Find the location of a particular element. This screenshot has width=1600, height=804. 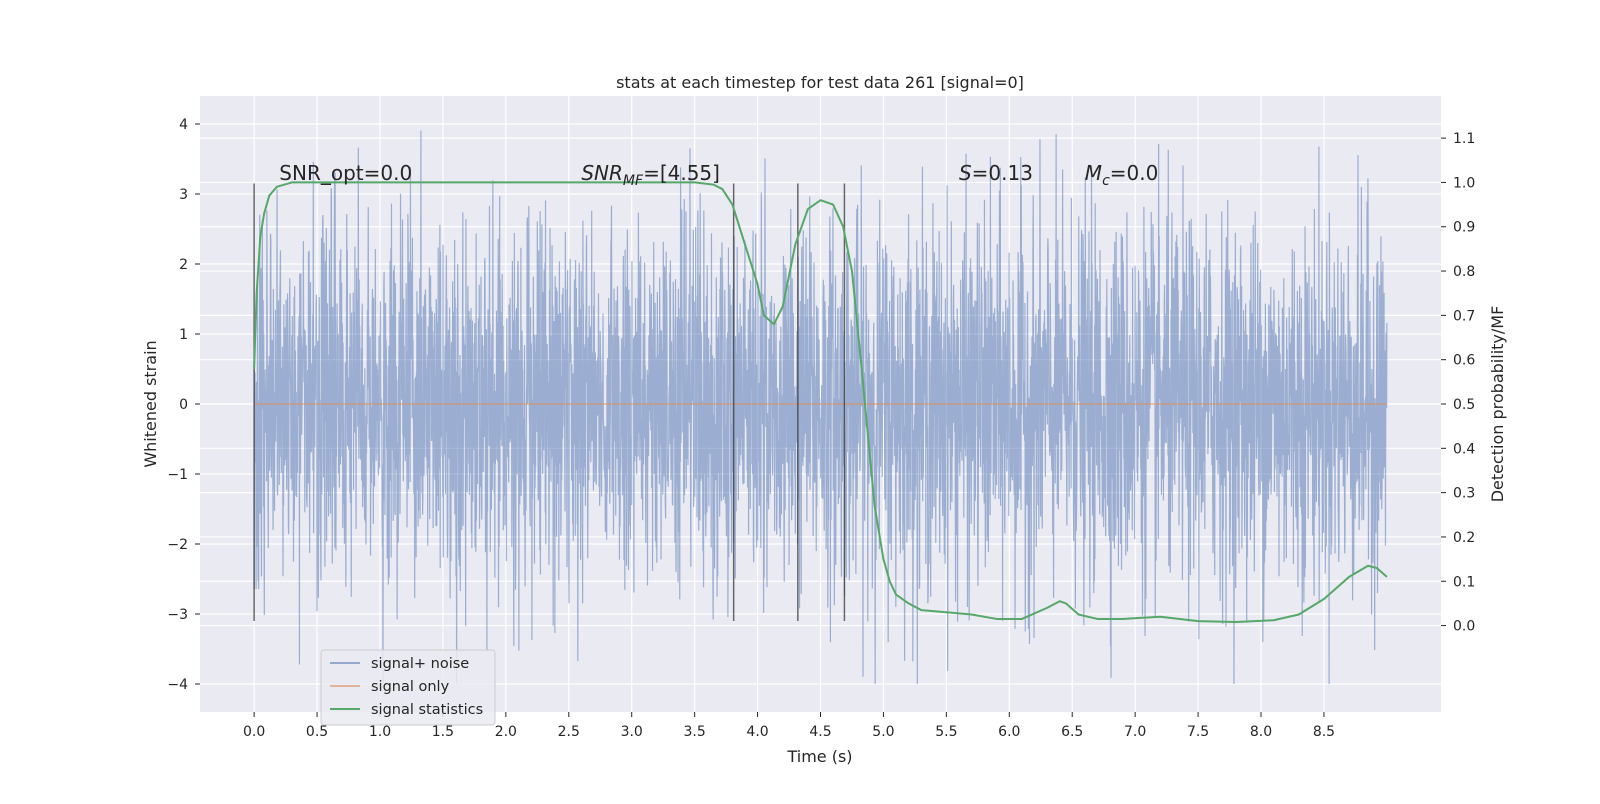

y-tick-label-5: 1 is located at coordinates (183, 335).